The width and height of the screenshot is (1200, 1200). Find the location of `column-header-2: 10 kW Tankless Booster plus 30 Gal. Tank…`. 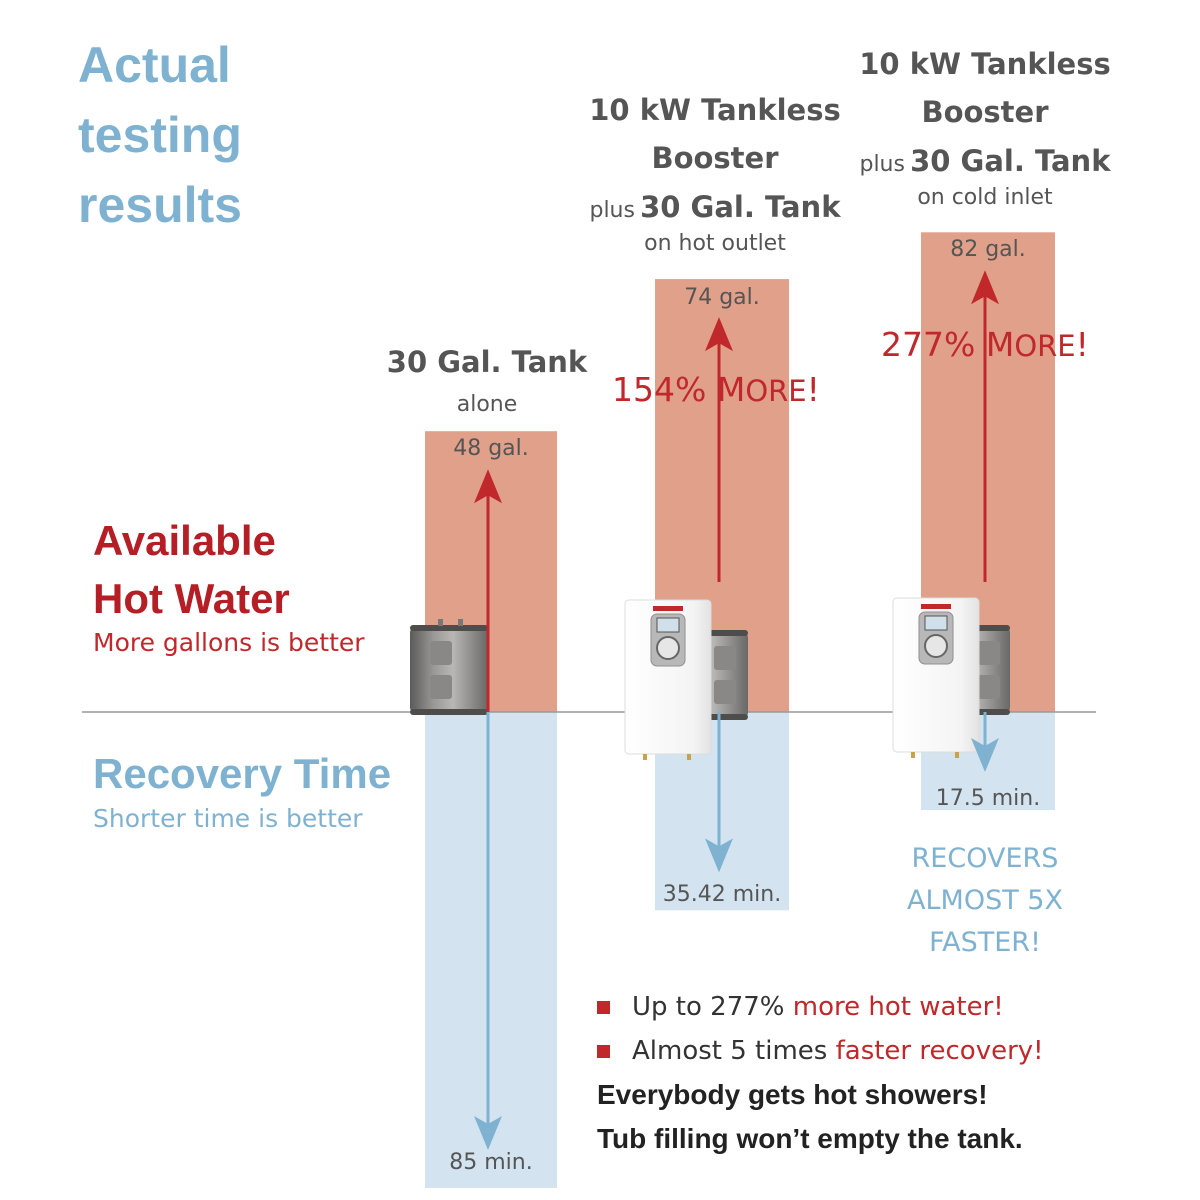

column-header-2: 10 kW Tankless Booster plus 30 Gal. Tank… is located at coordinates (715, 173).